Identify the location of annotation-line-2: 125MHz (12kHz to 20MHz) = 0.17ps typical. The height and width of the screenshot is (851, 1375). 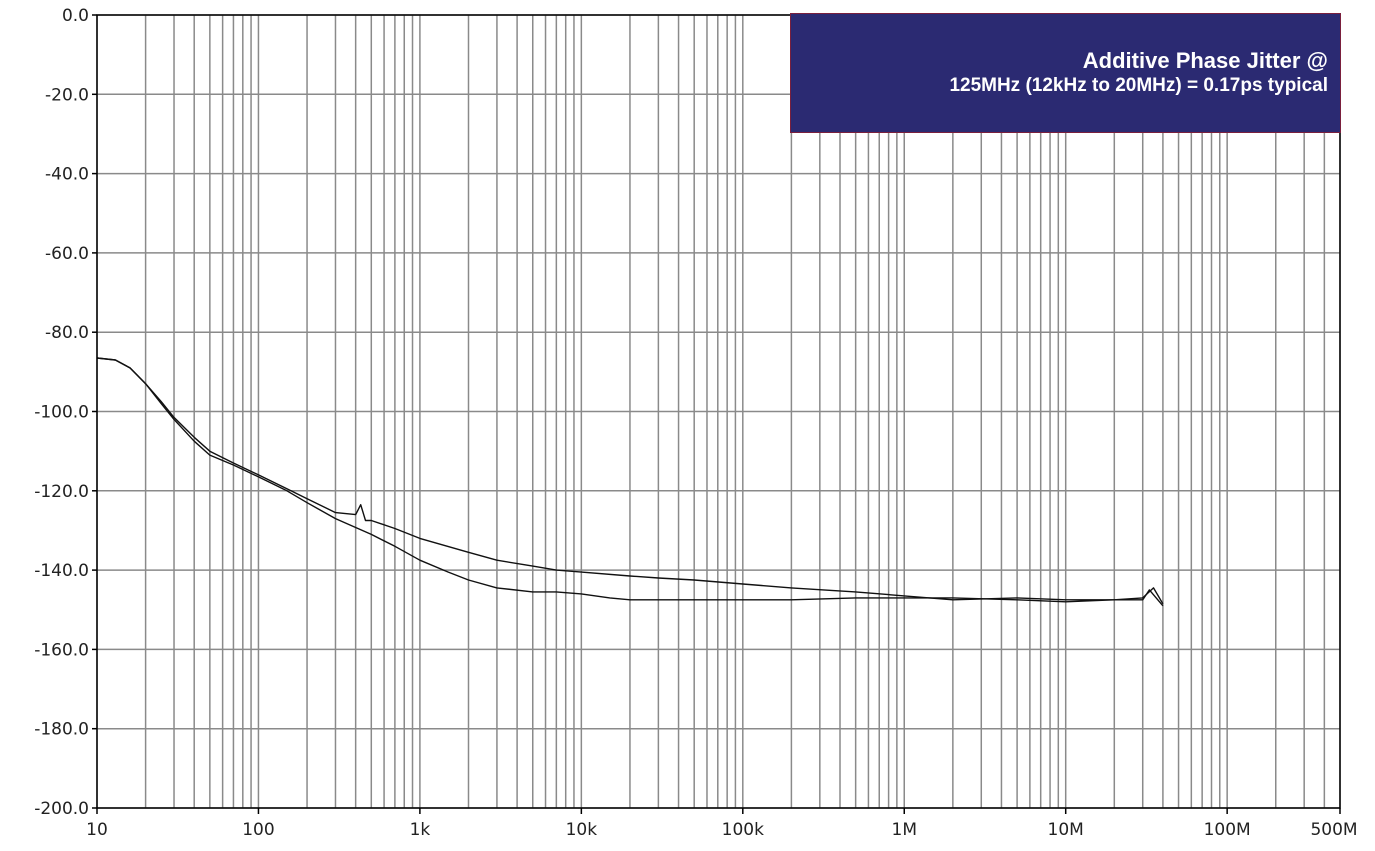
(1138, 85).